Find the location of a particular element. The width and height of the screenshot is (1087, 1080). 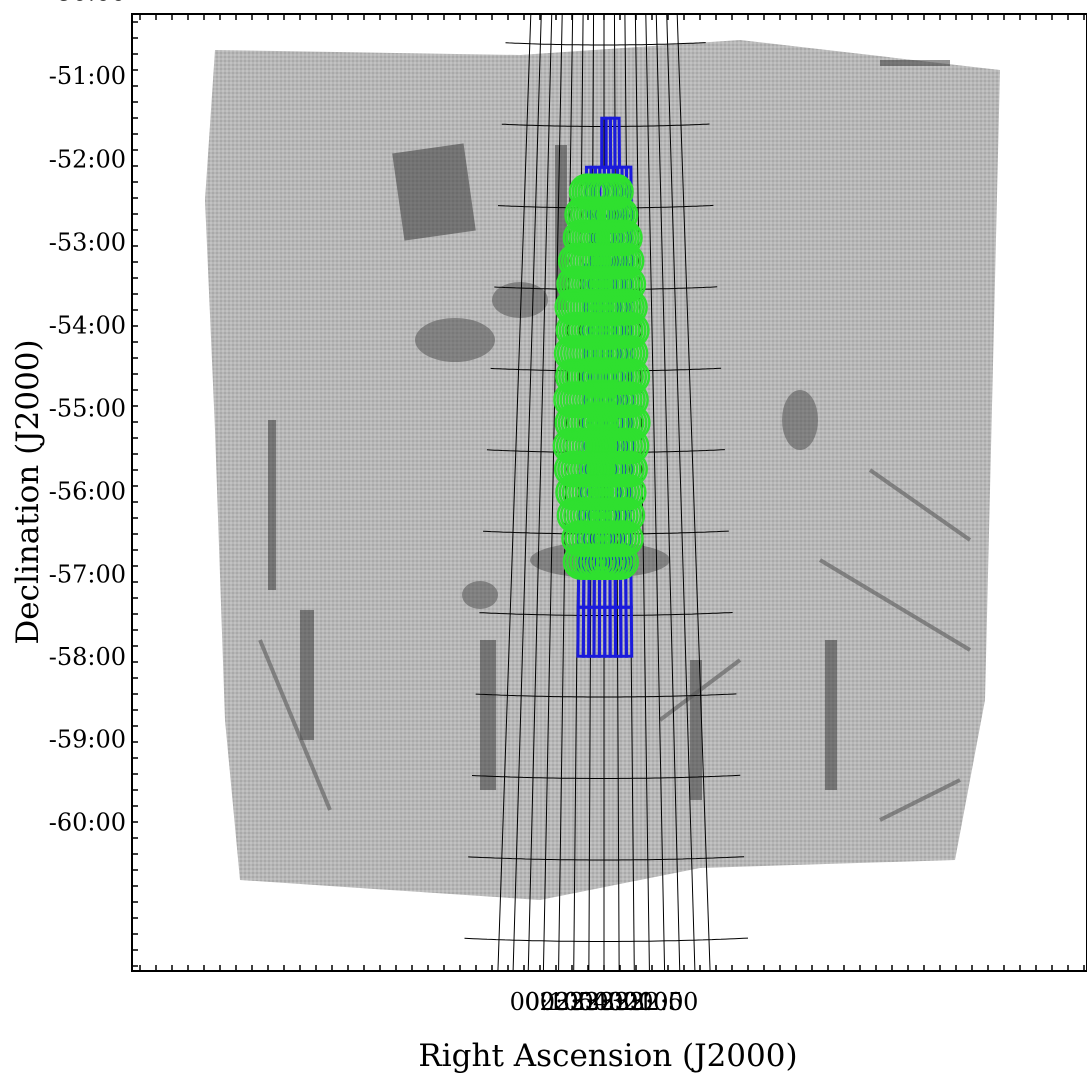

x-tick-label: 23:30 is located at coordinates (603, 1002).